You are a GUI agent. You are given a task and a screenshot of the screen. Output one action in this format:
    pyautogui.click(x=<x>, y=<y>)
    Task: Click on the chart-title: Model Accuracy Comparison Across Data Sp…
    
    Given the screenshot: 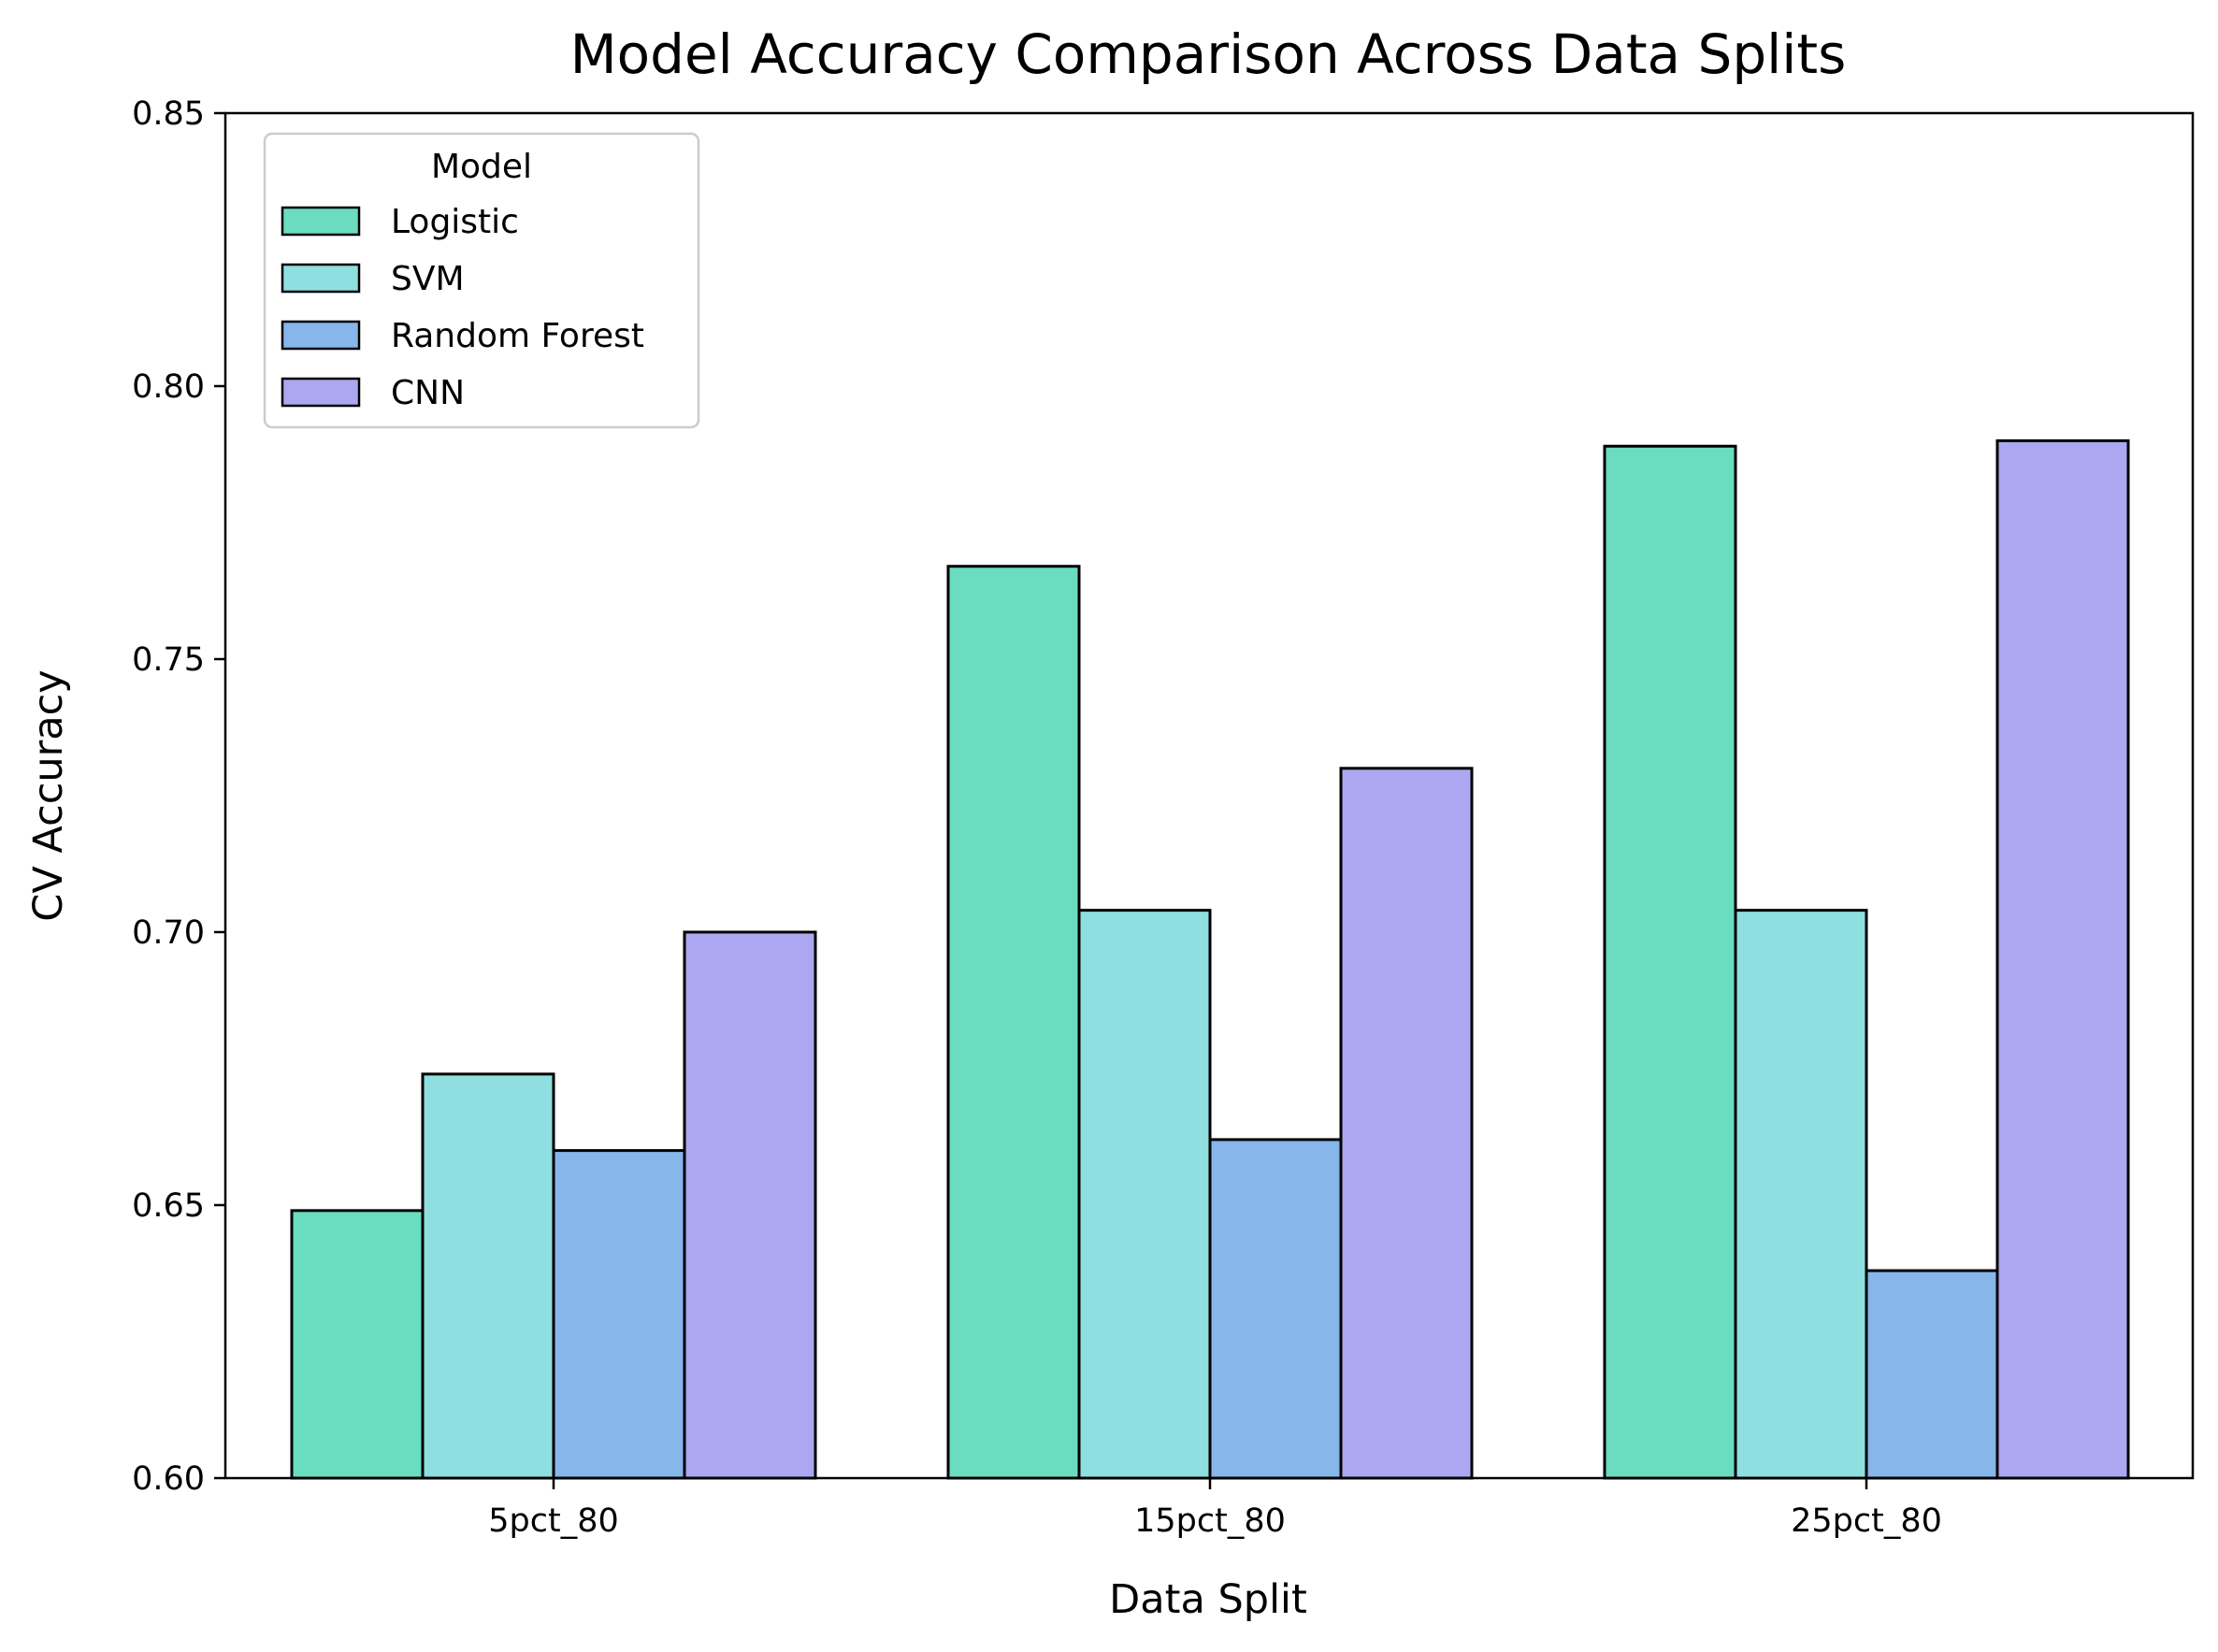 What is the action you would take?
    pyautogui.click(x=1208, y=54)
    